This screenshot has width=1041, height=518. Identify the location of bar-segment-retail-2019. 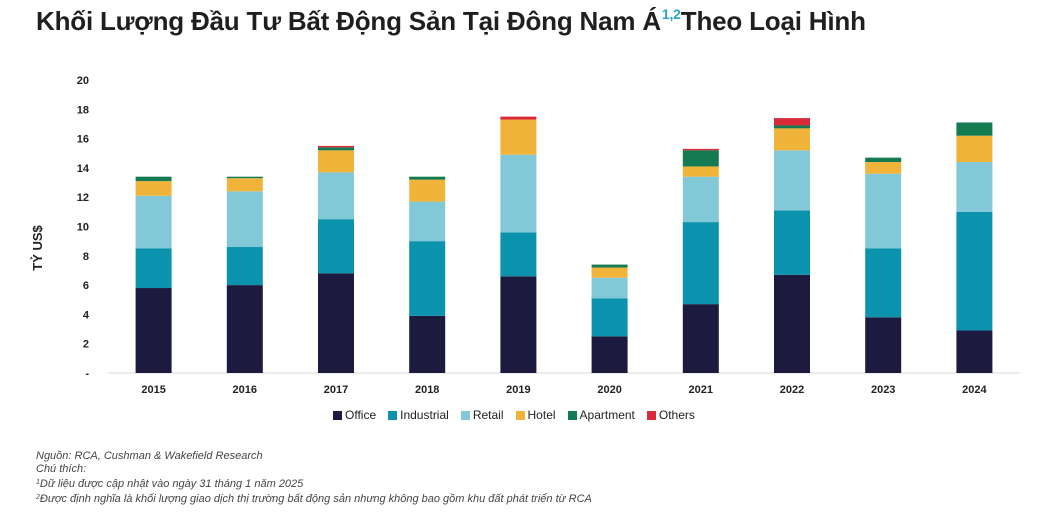
(518, 193).